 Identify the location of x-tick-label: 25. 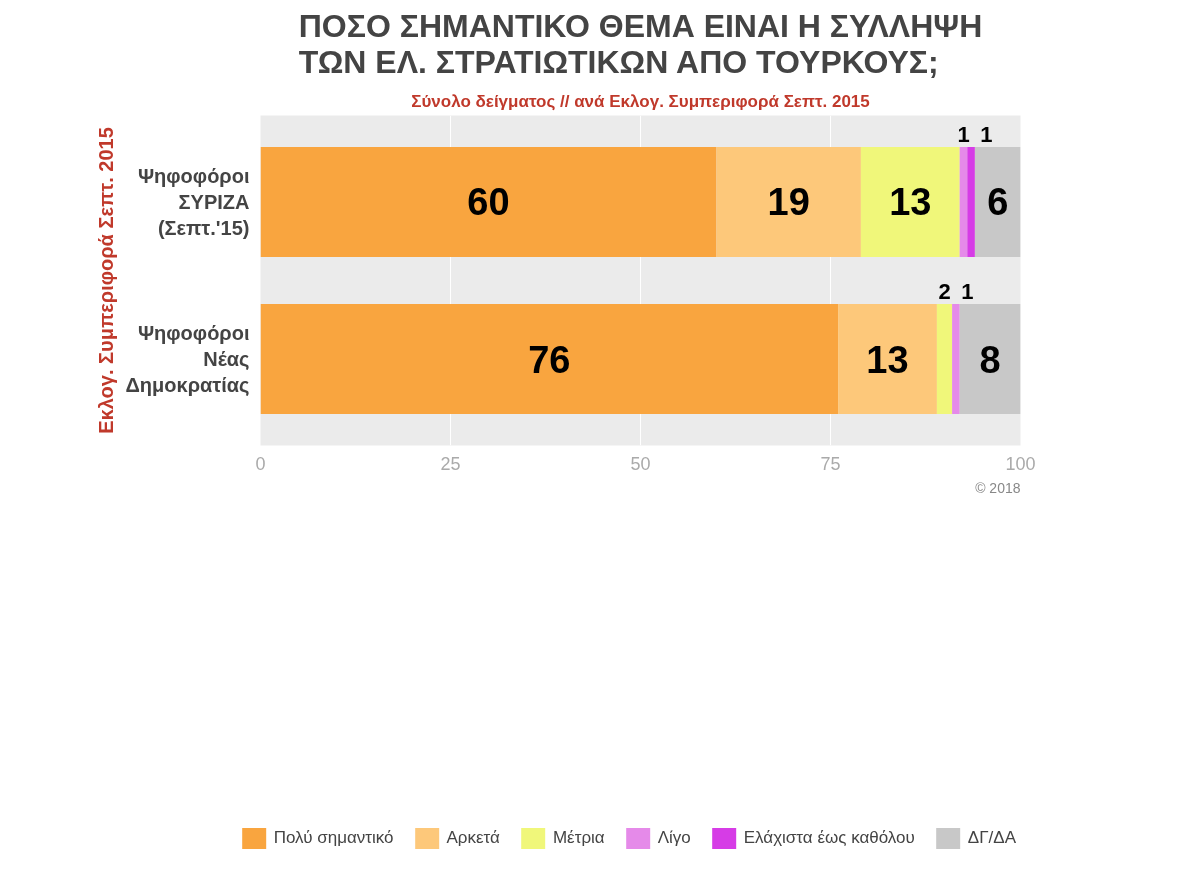
(450, 463).